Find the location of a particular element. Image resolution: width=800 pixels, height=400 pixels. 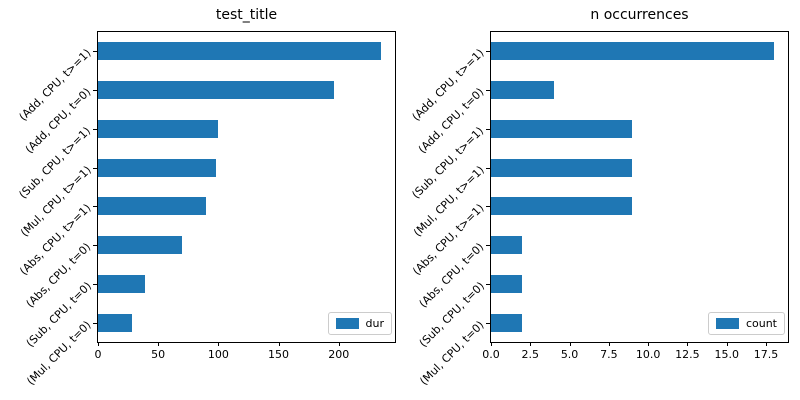

x-tick-label: 200 is located at coordinates (339, 354).